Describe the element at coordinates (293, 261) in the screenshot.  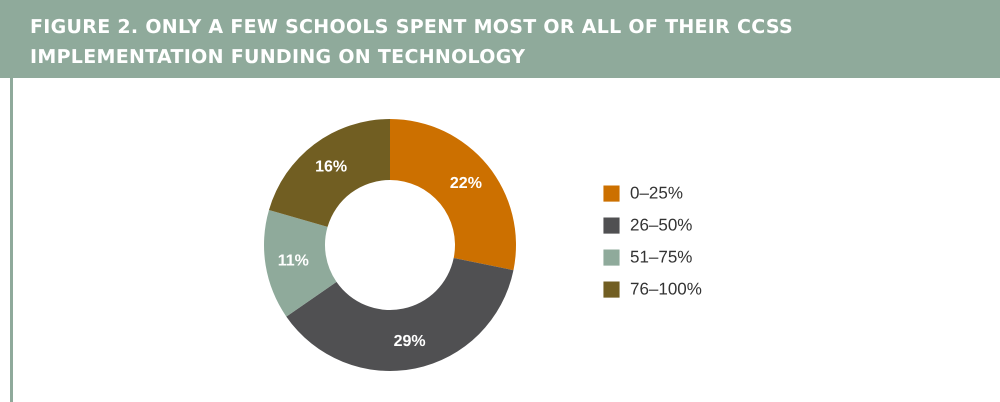
I see `data-label: 11%` at that location.